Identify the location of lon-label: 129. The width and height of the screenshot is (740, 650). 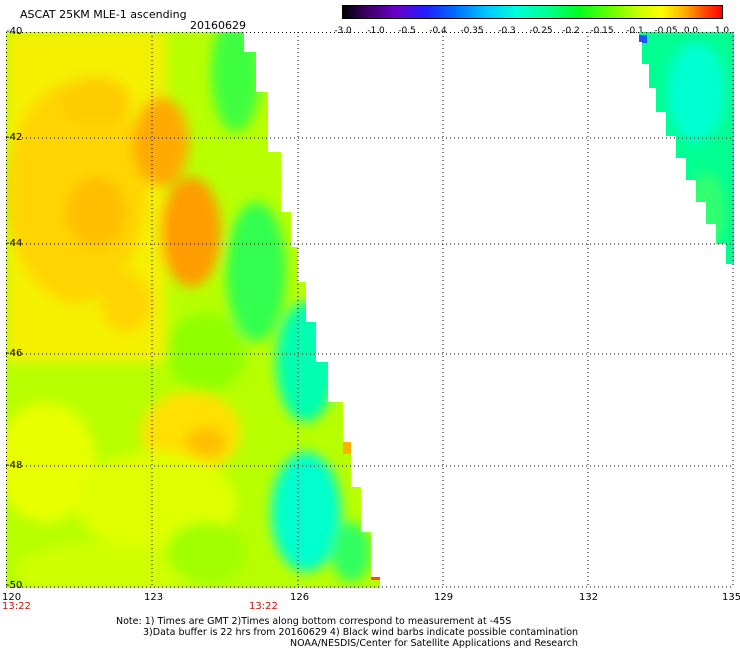
(444, 597).